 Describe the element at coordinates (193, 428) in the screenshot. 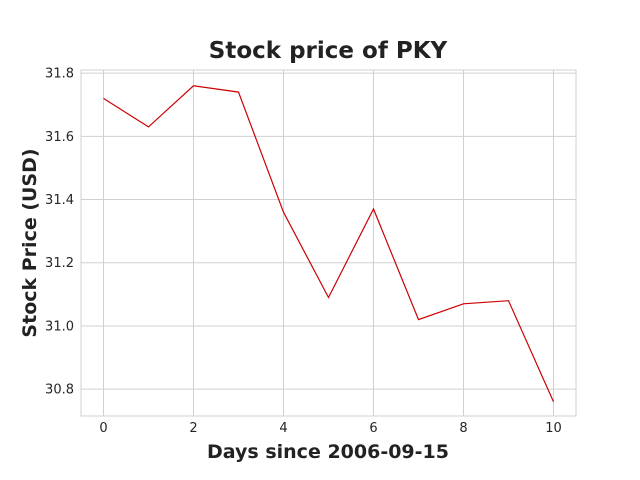

I see `x-tick-label: 2` at that location.